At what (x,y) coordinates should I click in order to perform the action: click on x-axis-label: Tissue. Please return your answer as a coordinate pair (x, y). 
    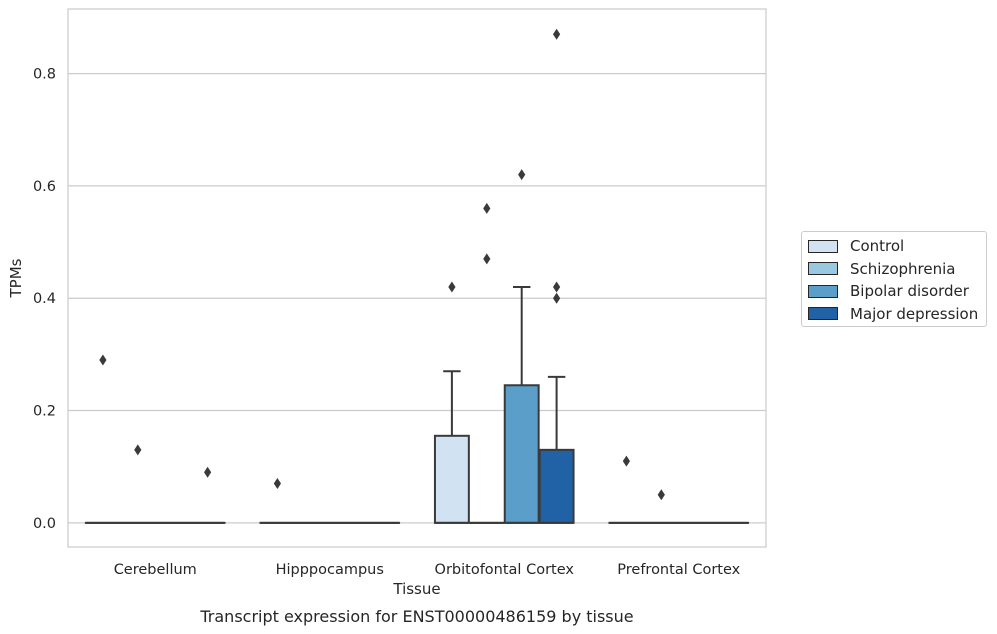
    Looking at the image, I should click on (416, 589).